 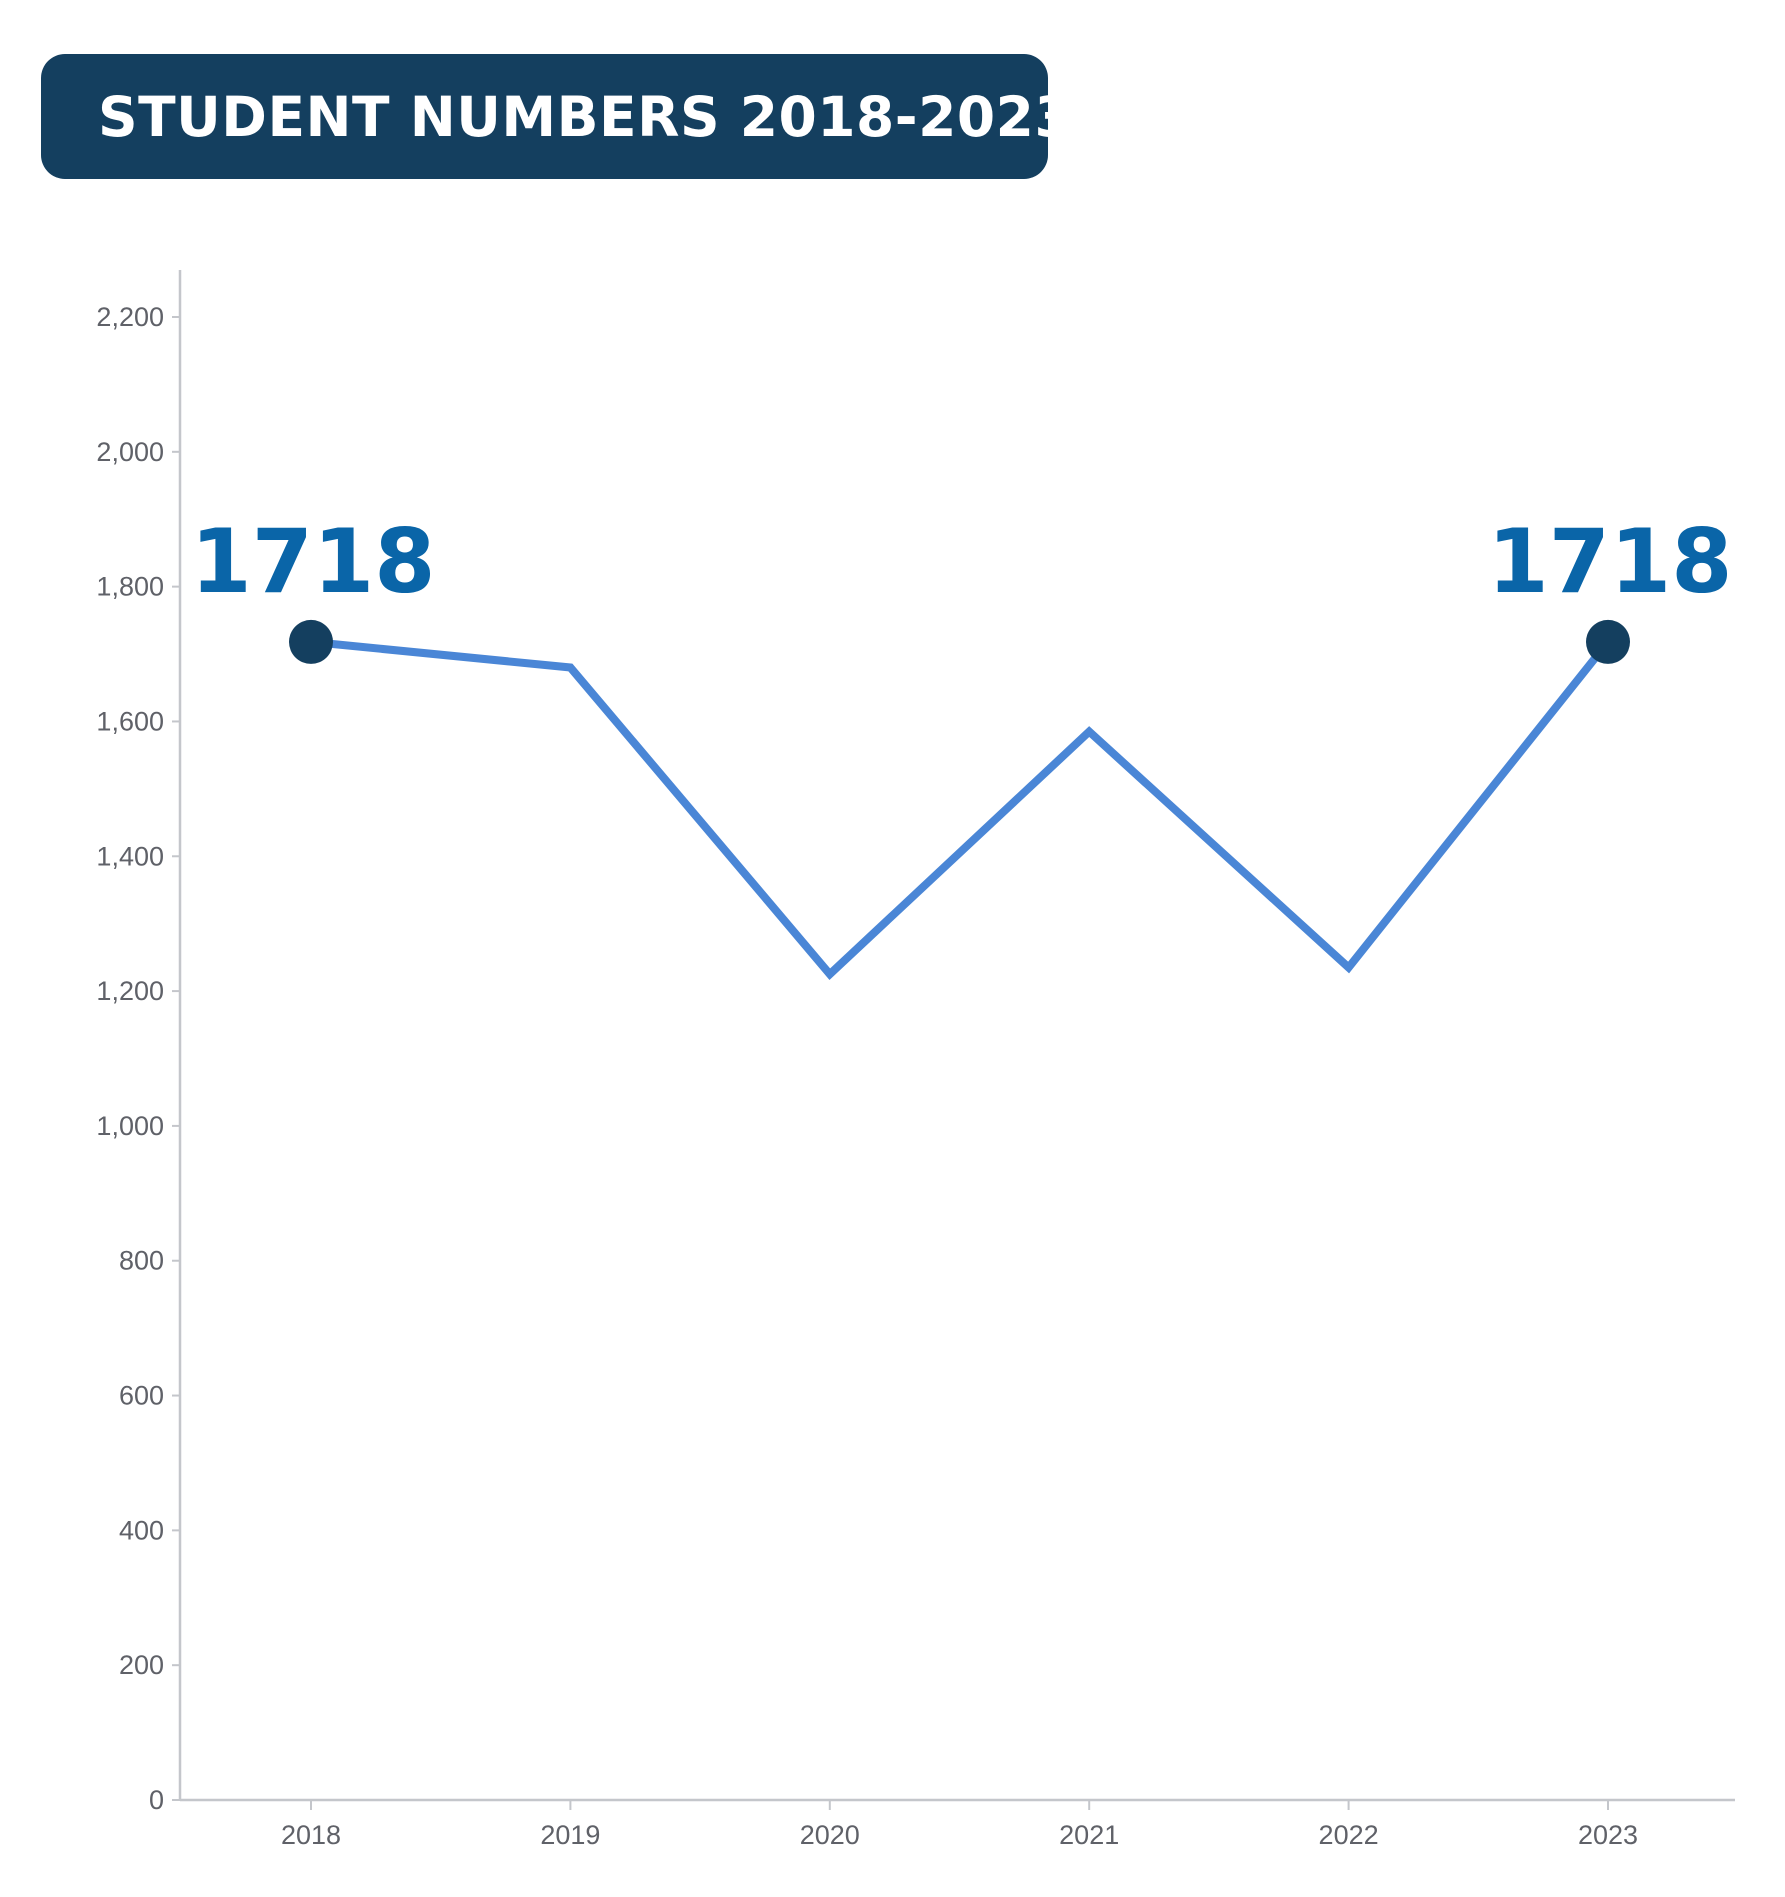 What do you see at coordinates (830, 1835) in the screenshot?
I see `x-tick-label: 2020` at bounding box center [830, 1835].